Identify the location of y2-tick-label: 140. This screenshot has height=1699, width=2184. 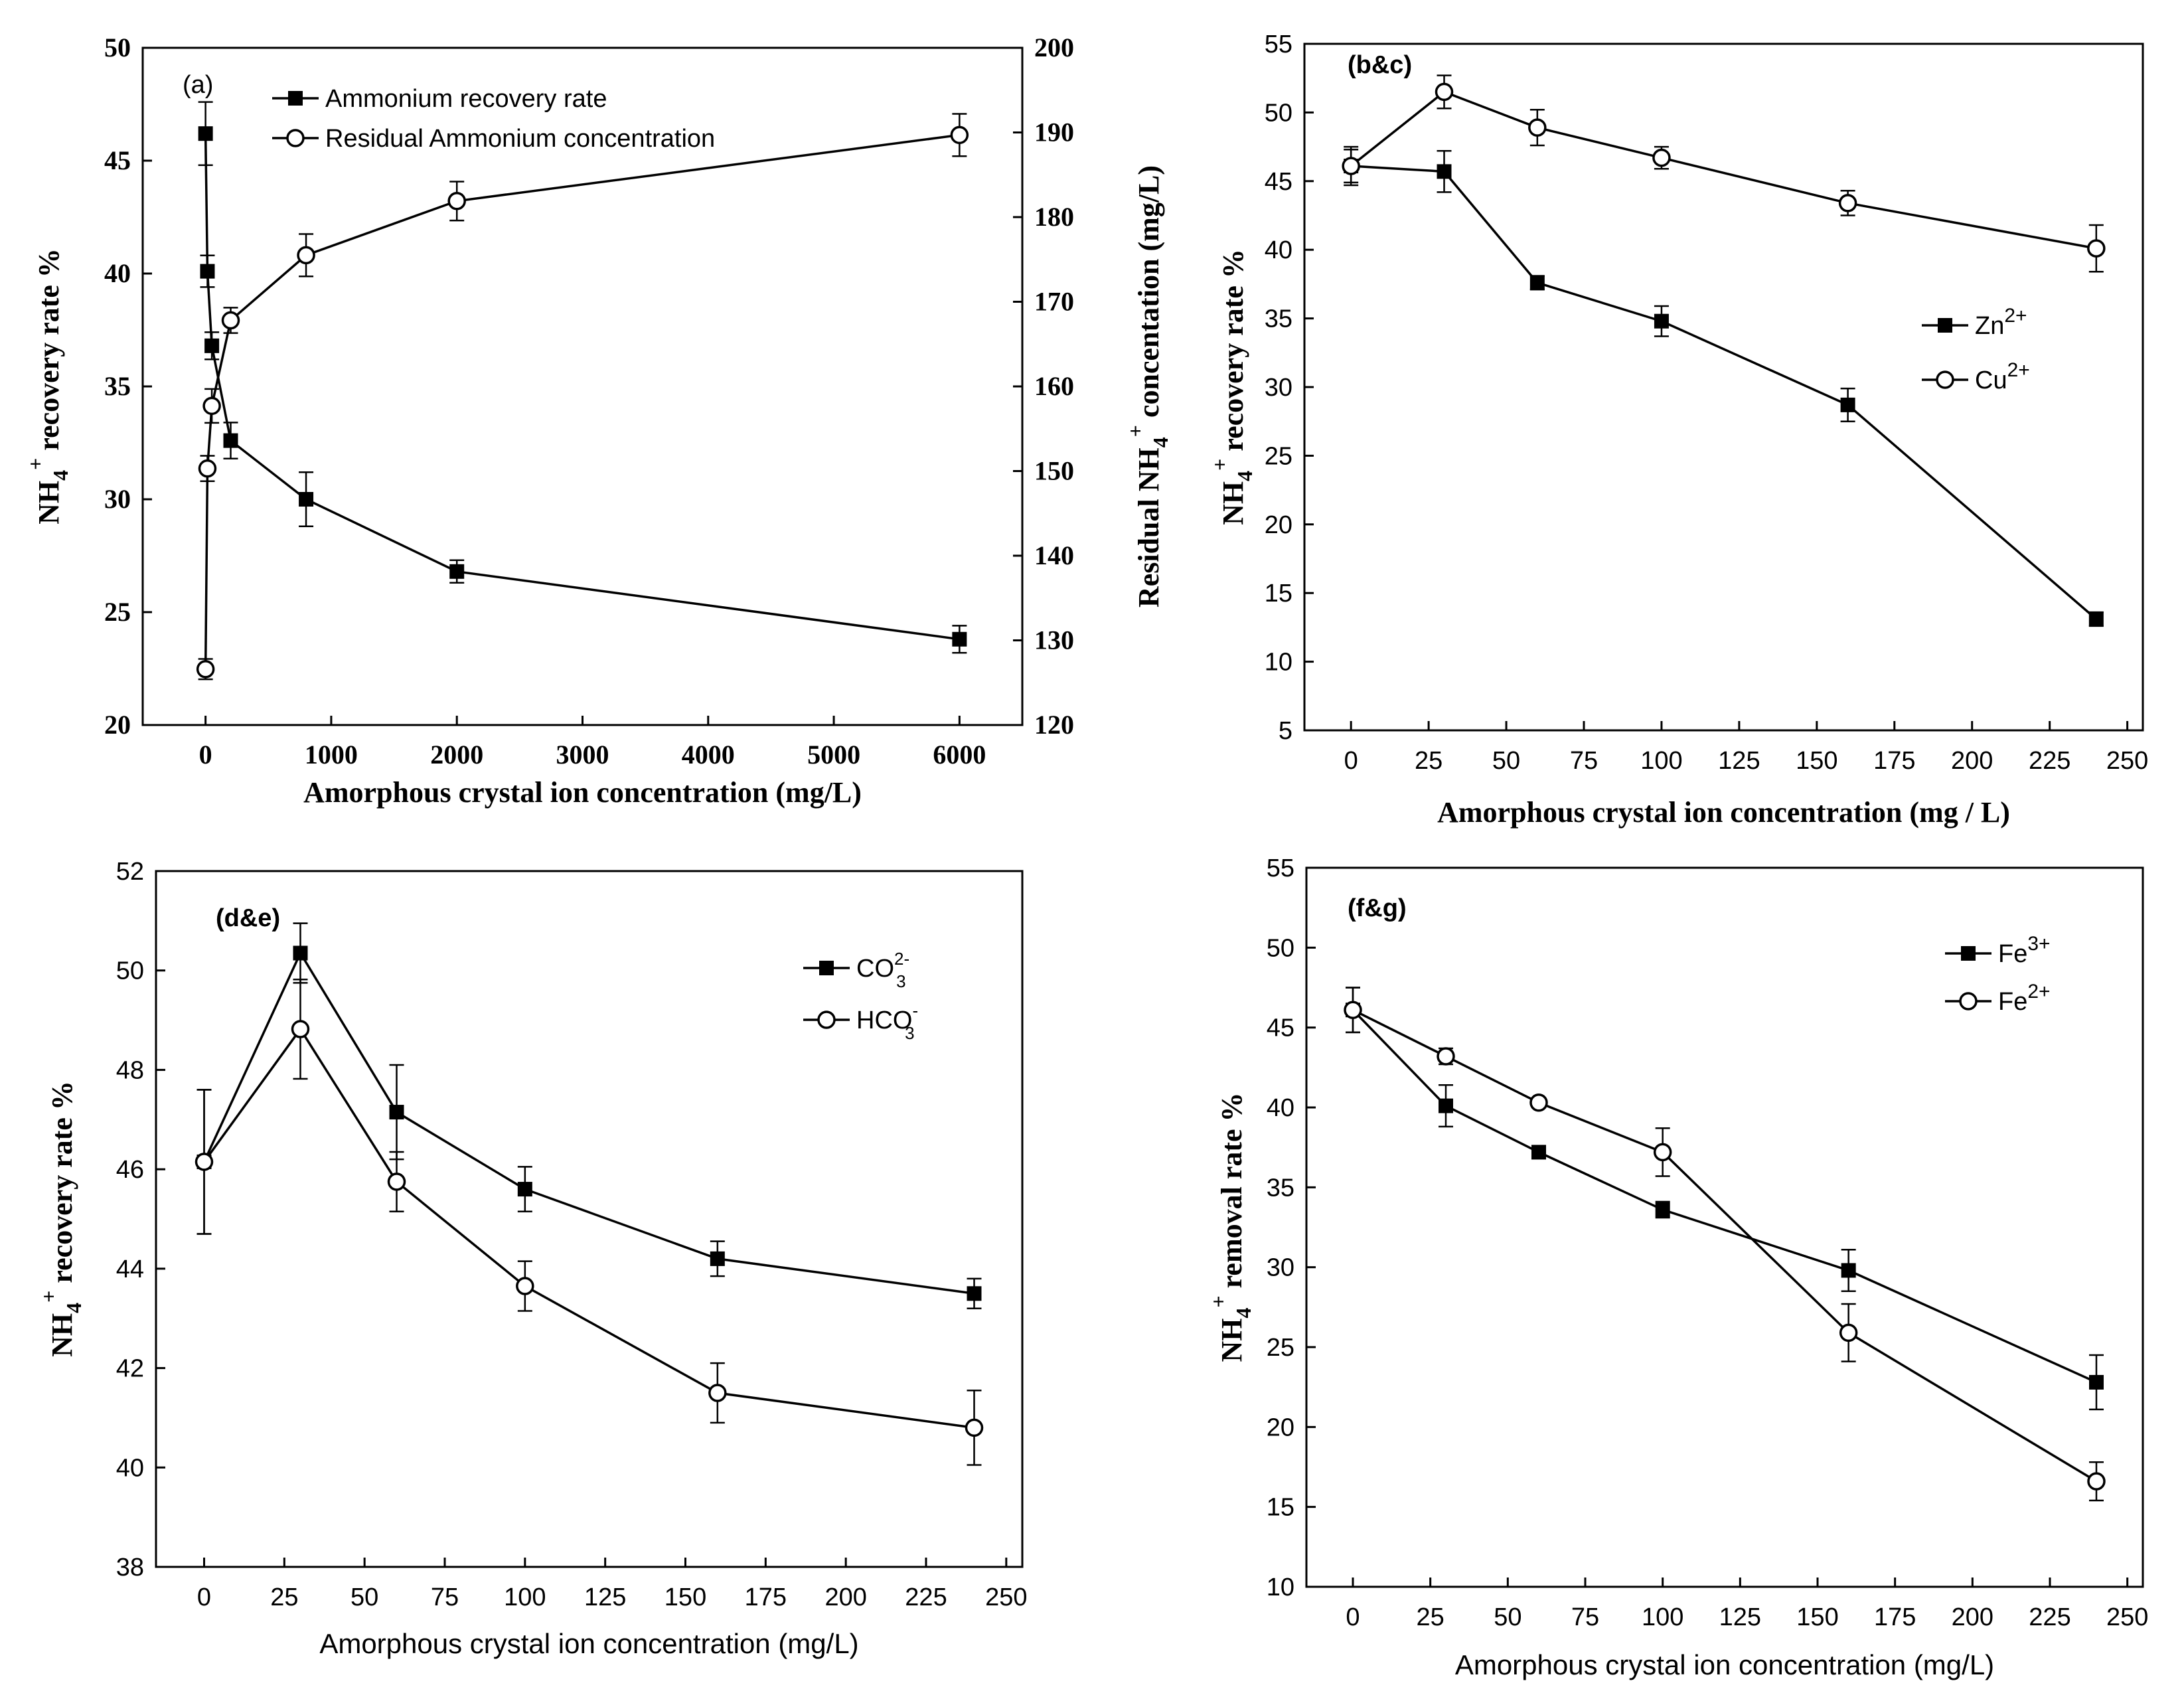
(1054, 555).